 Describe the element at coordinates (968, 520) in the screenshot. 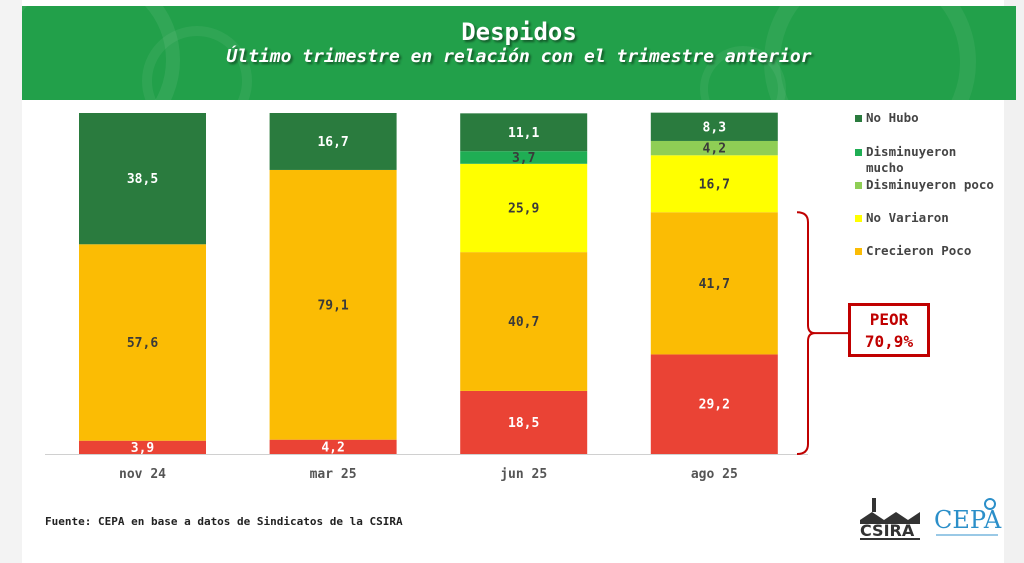

I see `cepa-logo-text: CEPA` at that location.